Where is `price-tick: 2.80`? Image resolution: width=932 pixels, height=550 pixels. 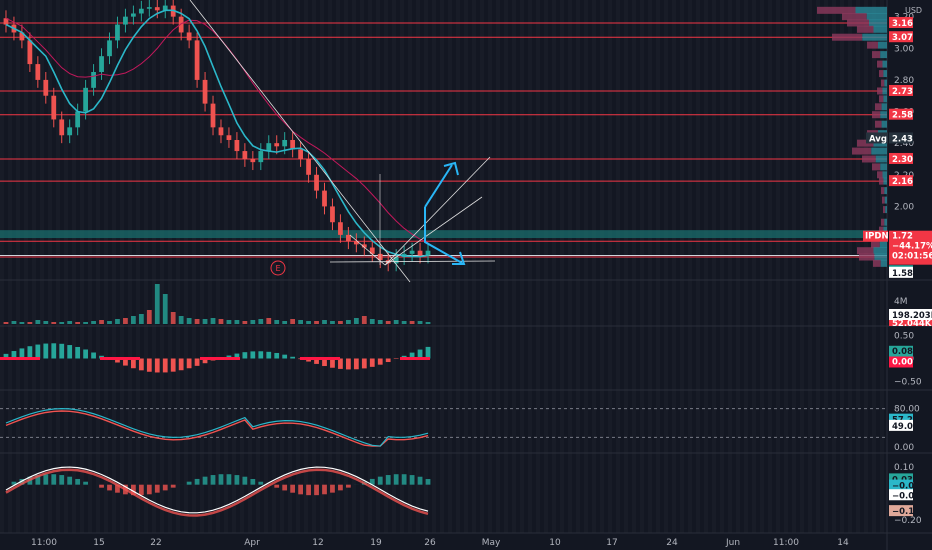
price-tick: 2.80 is located at coordinates (904, 81).